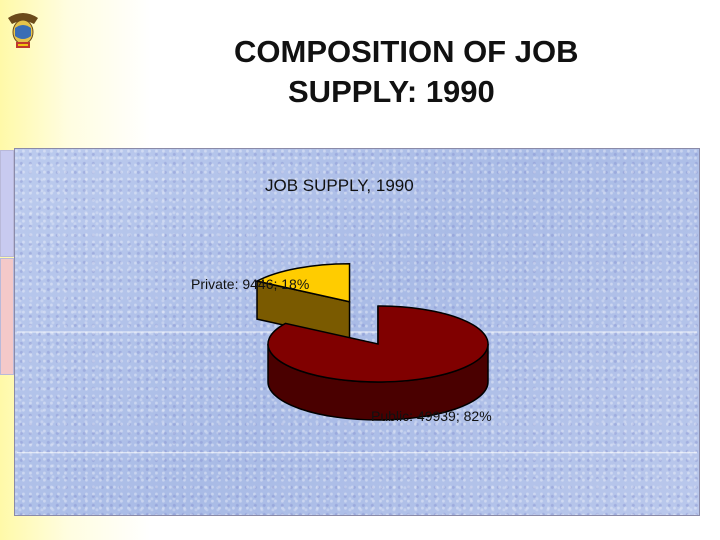  Describe the element at coordinates (250, 284) in the screenshot. I see `data-label-private: Private: 9446; 18%` at that location.